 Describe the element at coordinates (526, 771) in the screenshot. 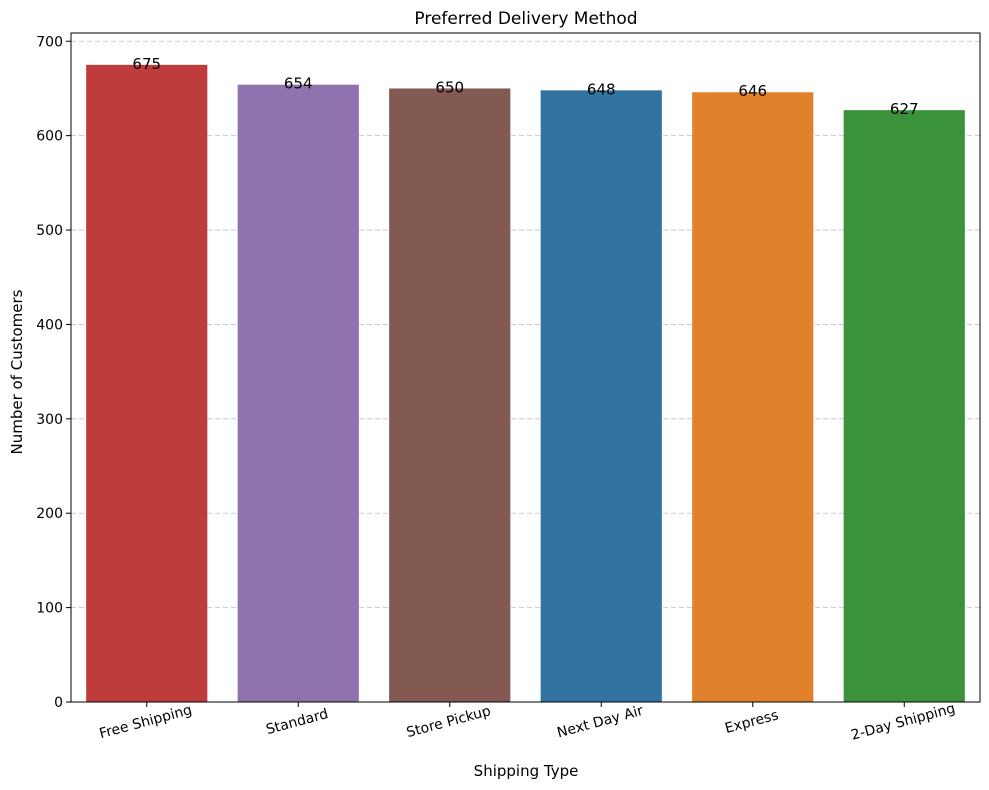

I see `x-axis-label: Shipping Type` at that location.